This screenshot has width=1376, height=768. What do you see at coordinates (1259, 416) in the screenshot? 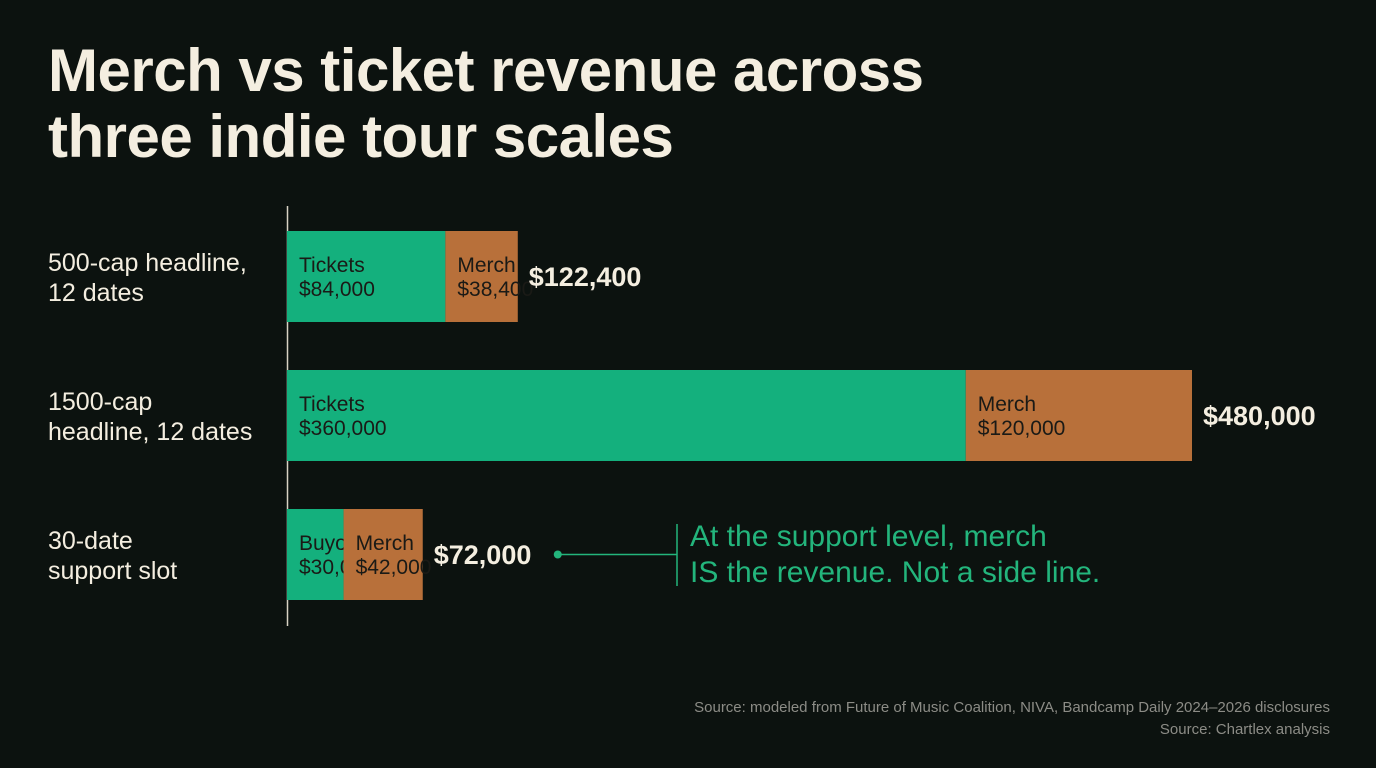
I see `bar-total-label-1: $480,000` at bounding box center [1259, 416].